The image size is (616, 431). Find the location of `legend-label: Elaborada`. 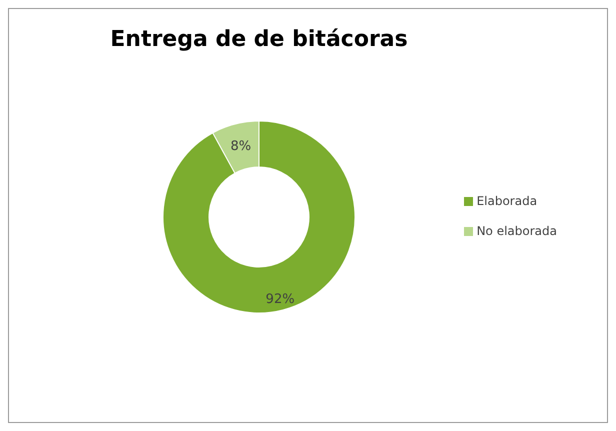

legend-label: Elaborada is located at coordinates (507, 201).